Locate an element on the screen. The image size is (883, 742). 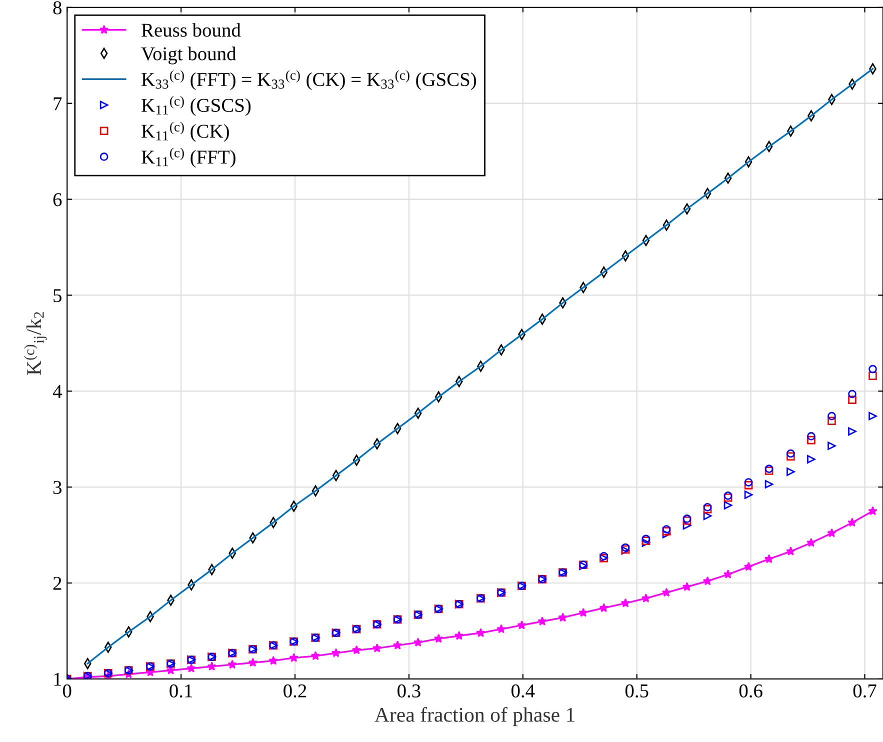
legend-label: K$_{11}$$^{(c)}$ (CK) is located at coordinates (185, 132).